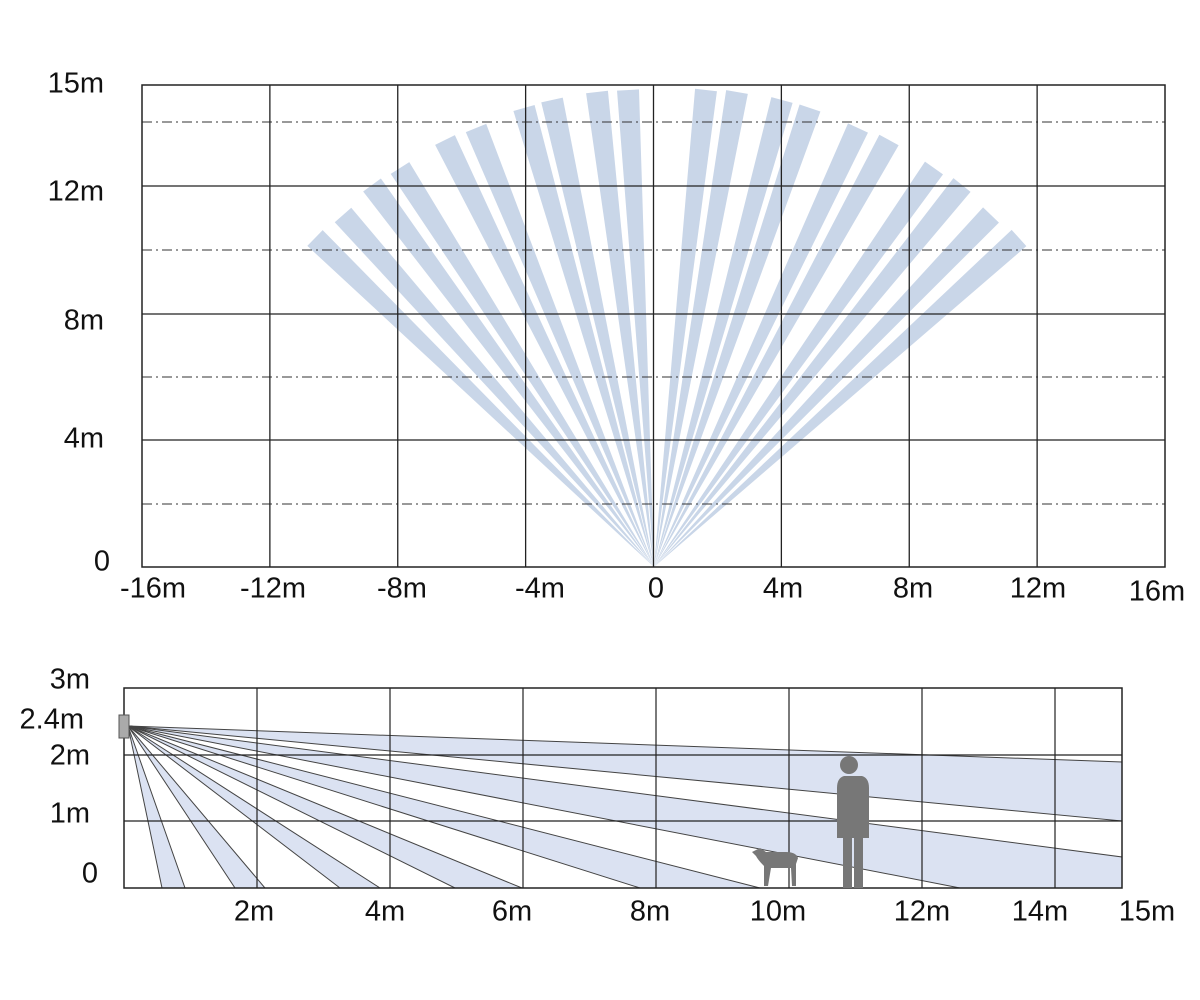  I want to click on x-label: 14m, so click(1040, 912).